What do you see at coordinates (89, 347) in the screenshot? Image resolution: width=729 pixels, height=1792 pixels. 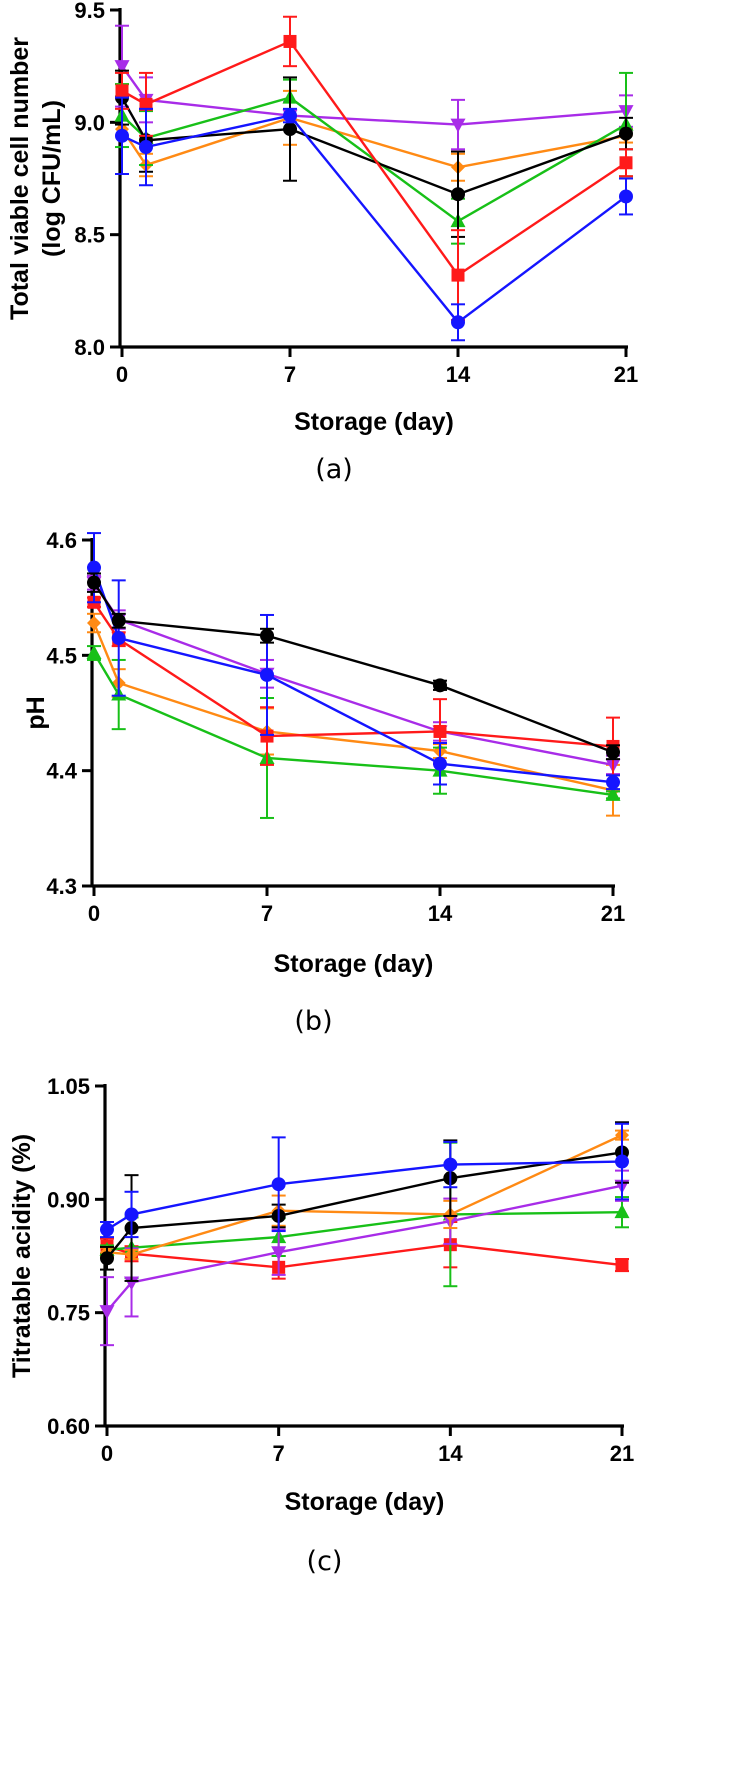 I see `y-tick-label: 8.0` at bounding box center [89, 347].